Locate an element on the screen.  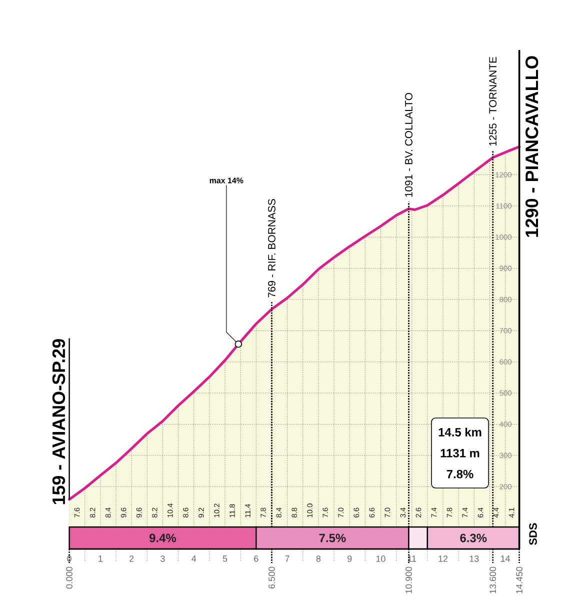
band-label: 9.4% is located at coordinates (163, 538).